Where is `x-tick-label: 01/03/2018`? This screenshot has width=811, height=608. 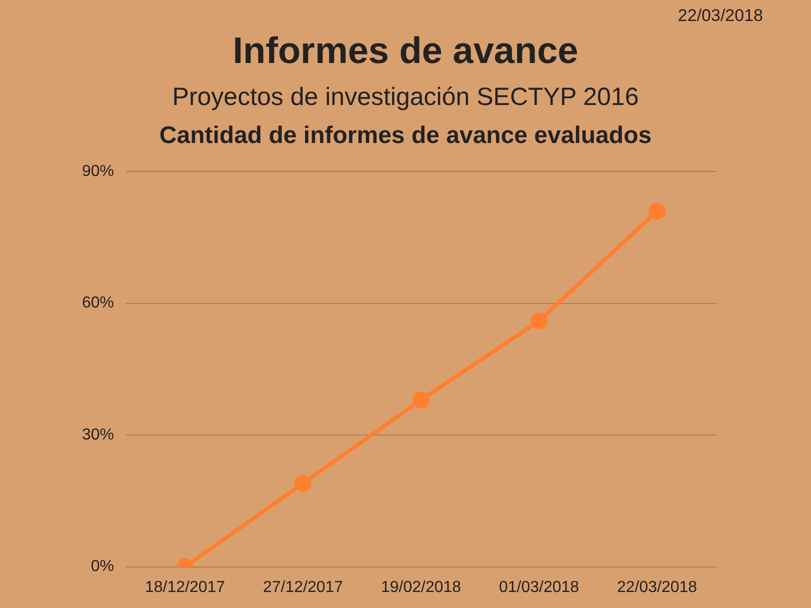
x-tick-label: 01/03/2018 is located at coordinates (539, 587).